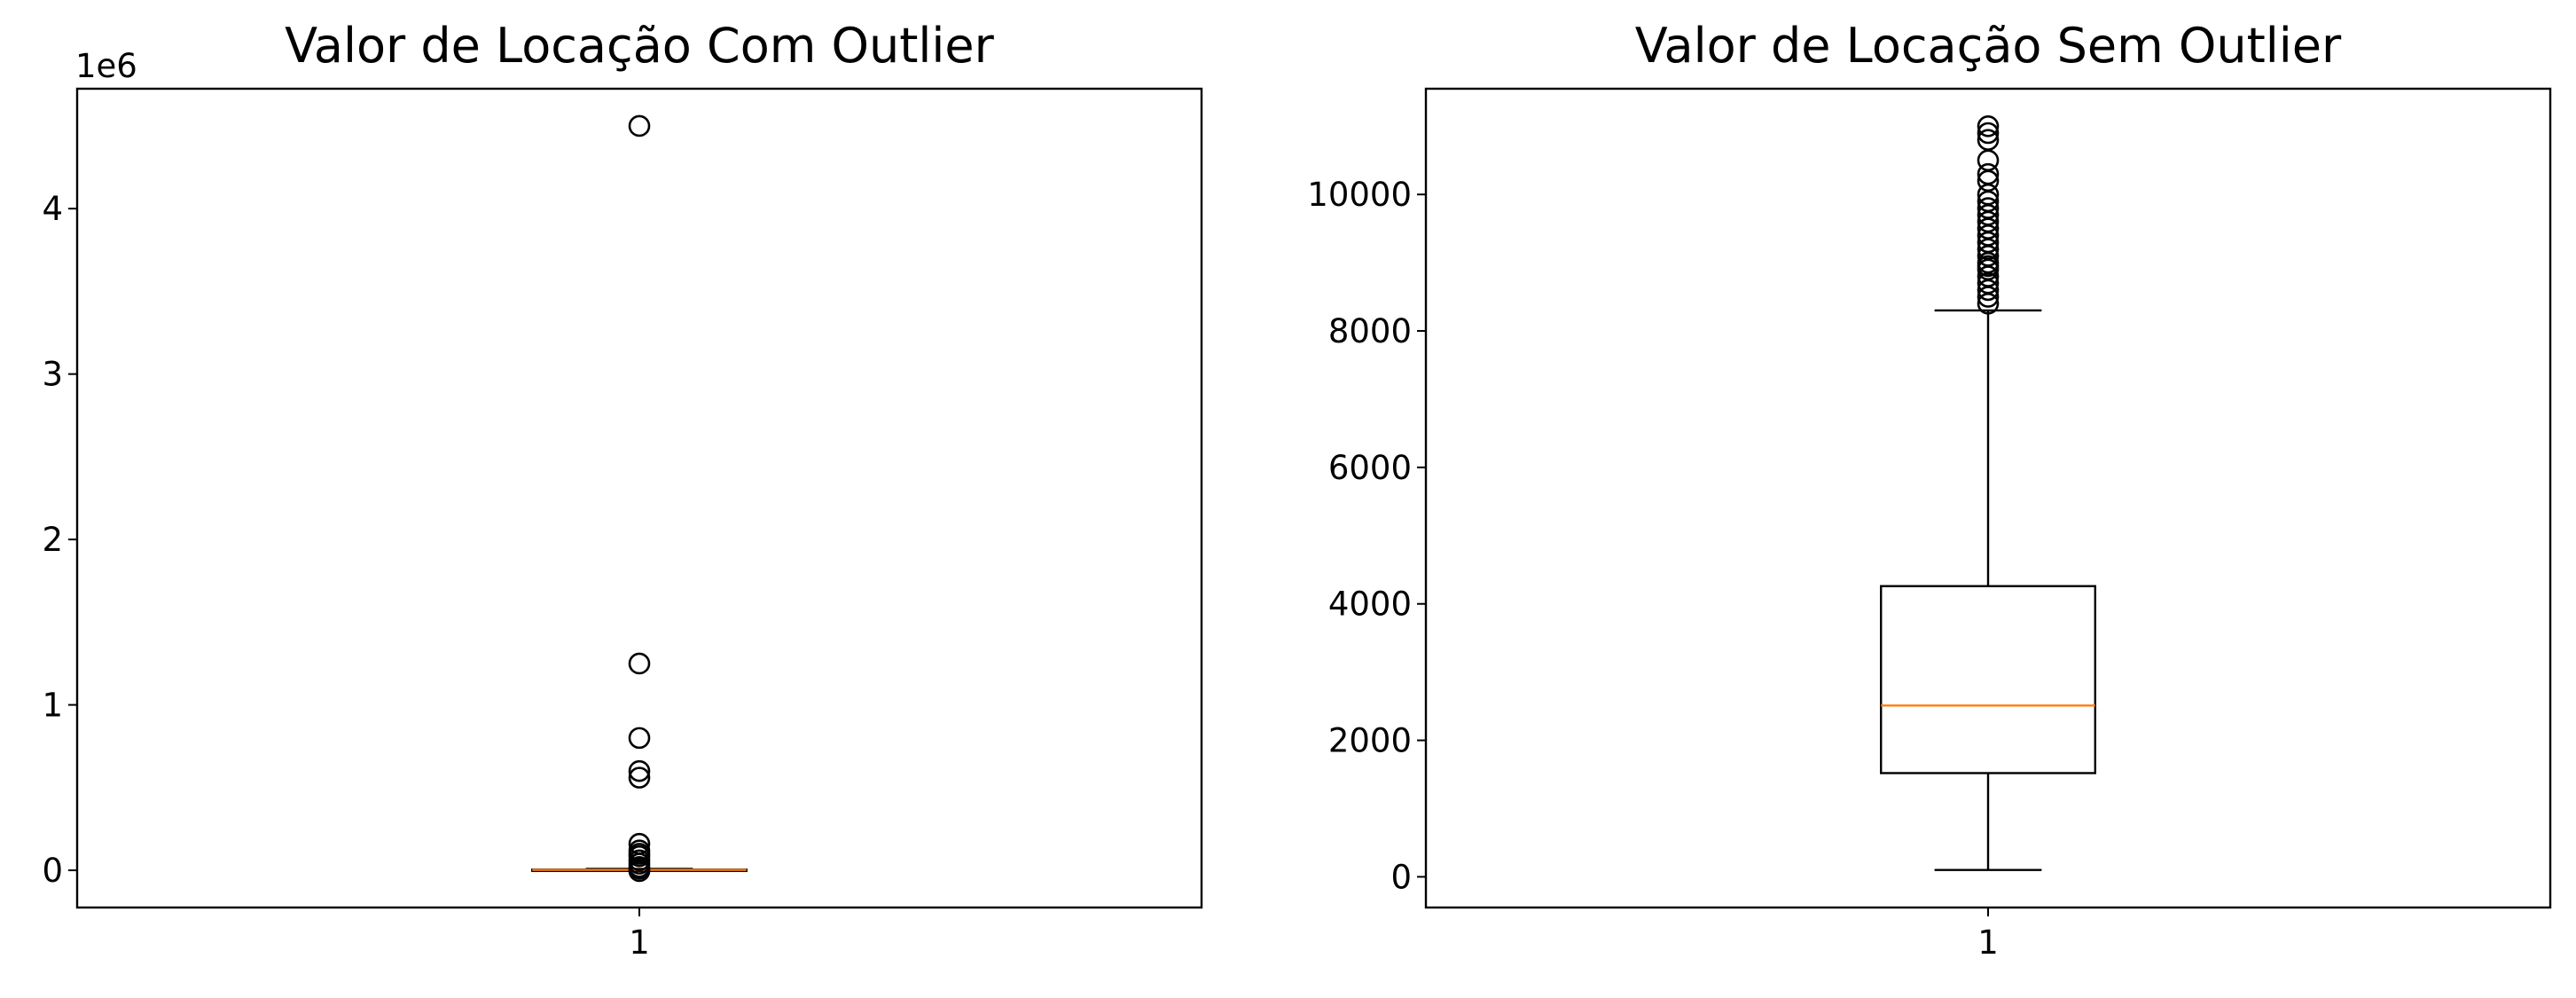  Describe the element at coordinates (639, 46) in the screenshot. I see `chart-title: Valor de Locação Com Outlier` at that location.